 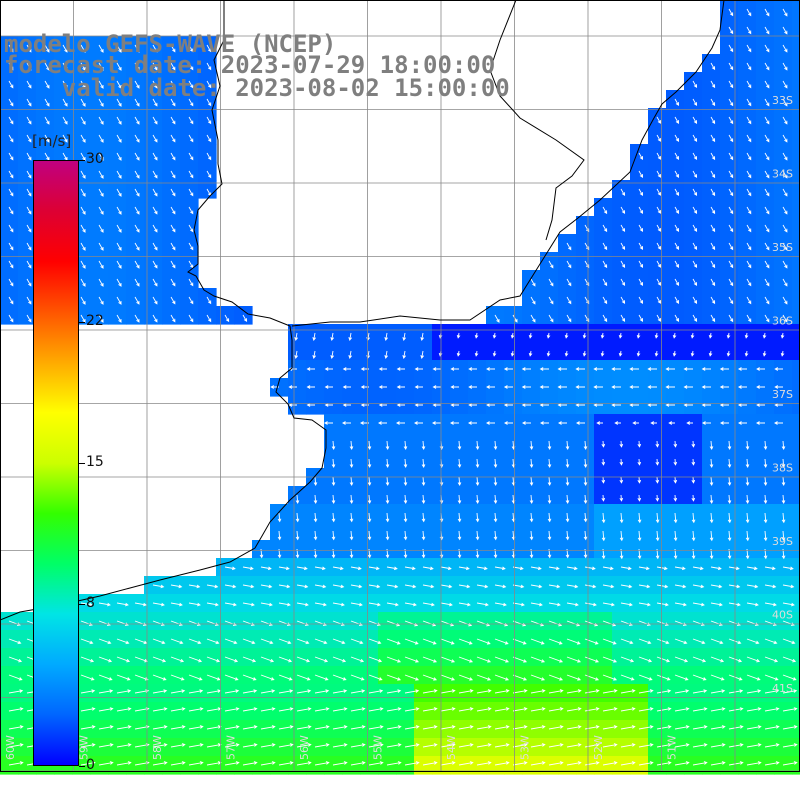 I want to click on colorbar-tick-label: 30, so click(x=95, y=159).